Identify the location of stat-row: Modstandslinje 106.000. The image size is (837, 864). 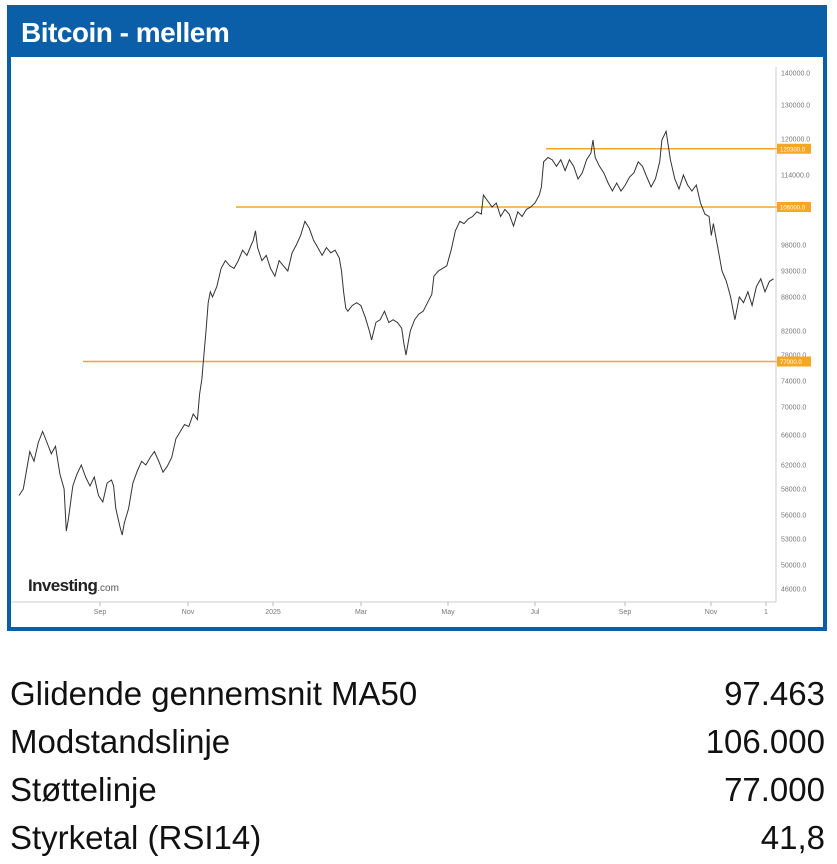
(417, 744).